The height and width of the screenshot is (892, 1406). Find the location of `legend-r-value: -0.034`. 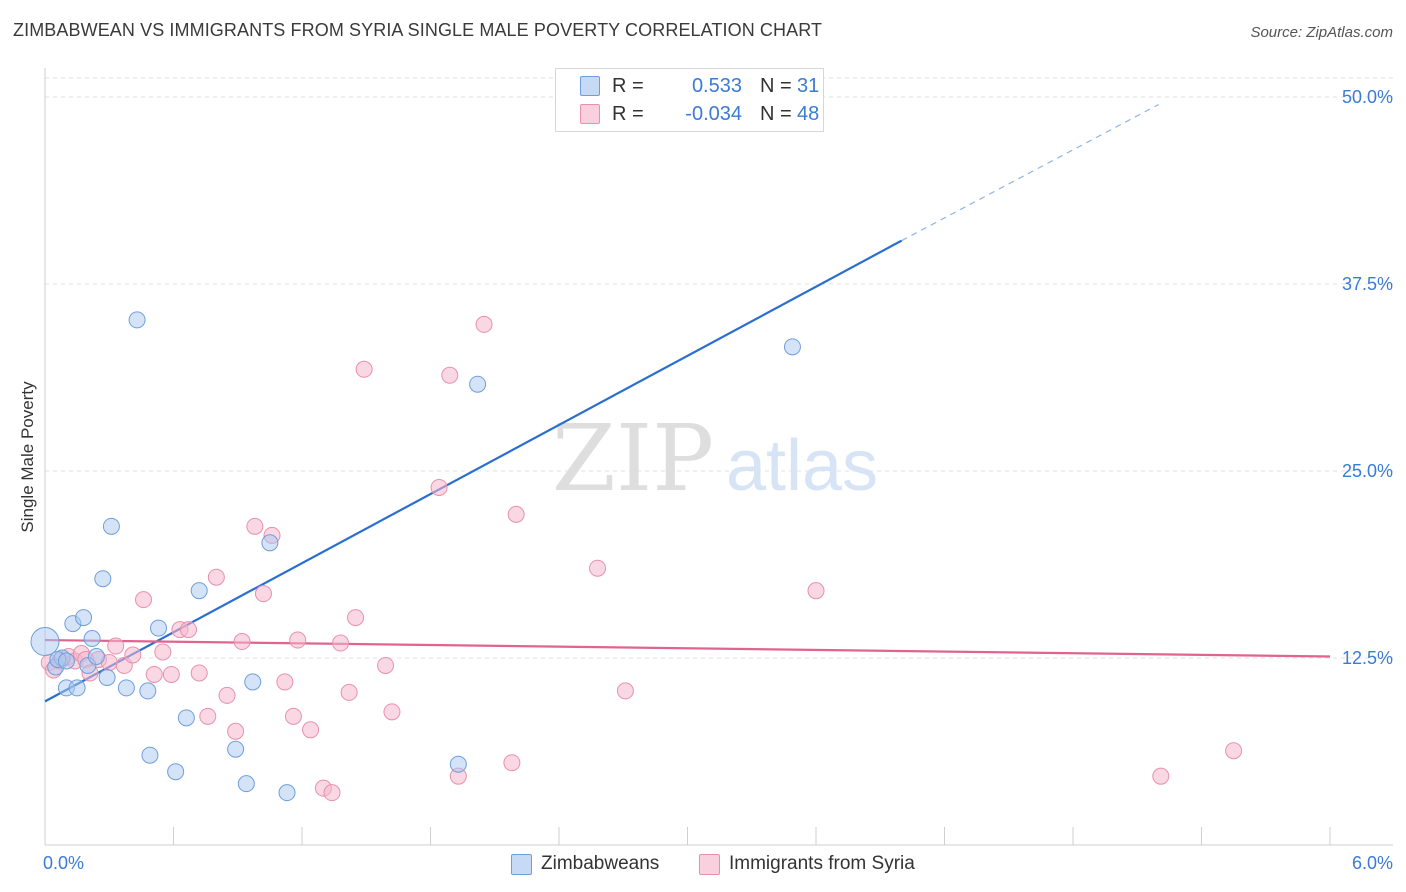

legend-r-value: -0.034 is located at coordinates (713, 114).